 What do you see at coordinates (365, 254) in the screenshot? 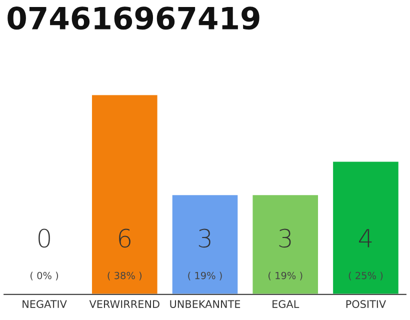
I see `data-label: 4 ( 25% )` at bounding box center [365, 254].